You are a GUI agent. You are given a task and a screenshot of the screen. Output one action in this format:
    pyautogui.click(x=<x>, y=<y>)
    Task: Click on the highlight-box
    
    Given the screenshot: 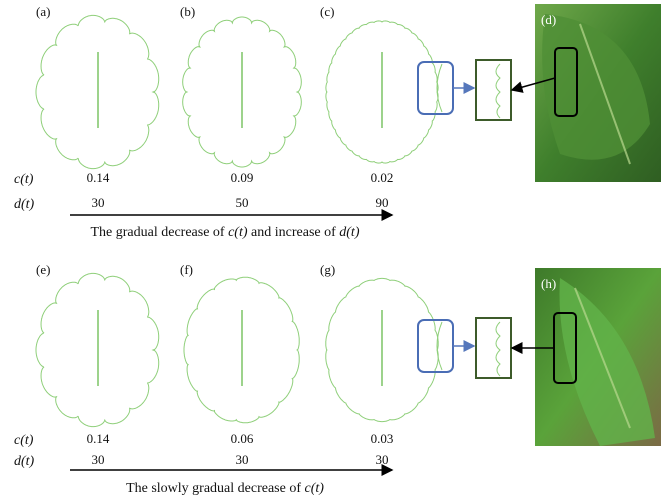 What is the action you would take?
    pyautogui.click(x=566, y=82)
    